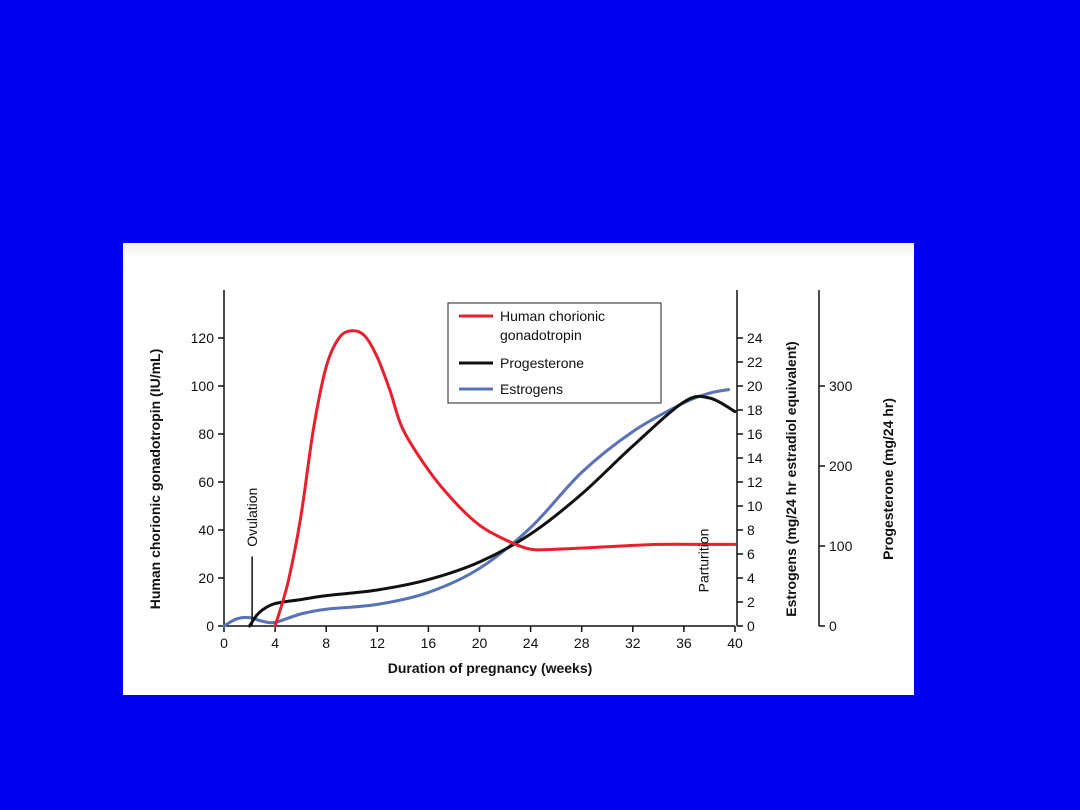  Describe the element at coordinates (633, 643) in the screenshot. I see `x-tick-label: 32` at that location.